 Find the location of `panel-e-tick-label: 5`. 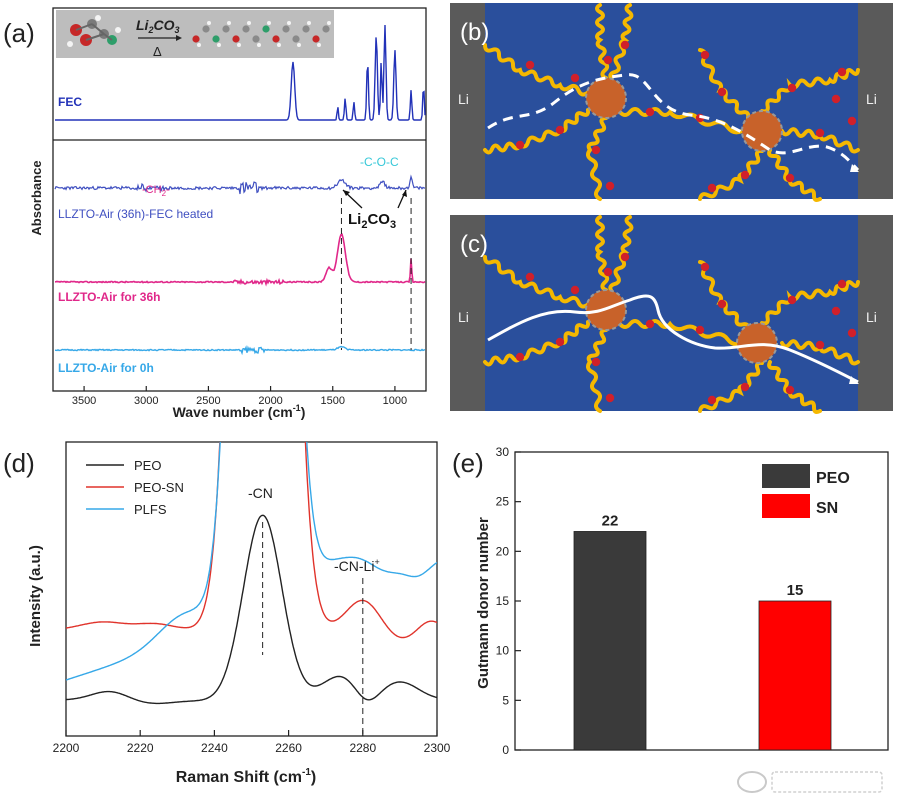

panel-e-tick-label: 5 is located at coordinates (505, 700).